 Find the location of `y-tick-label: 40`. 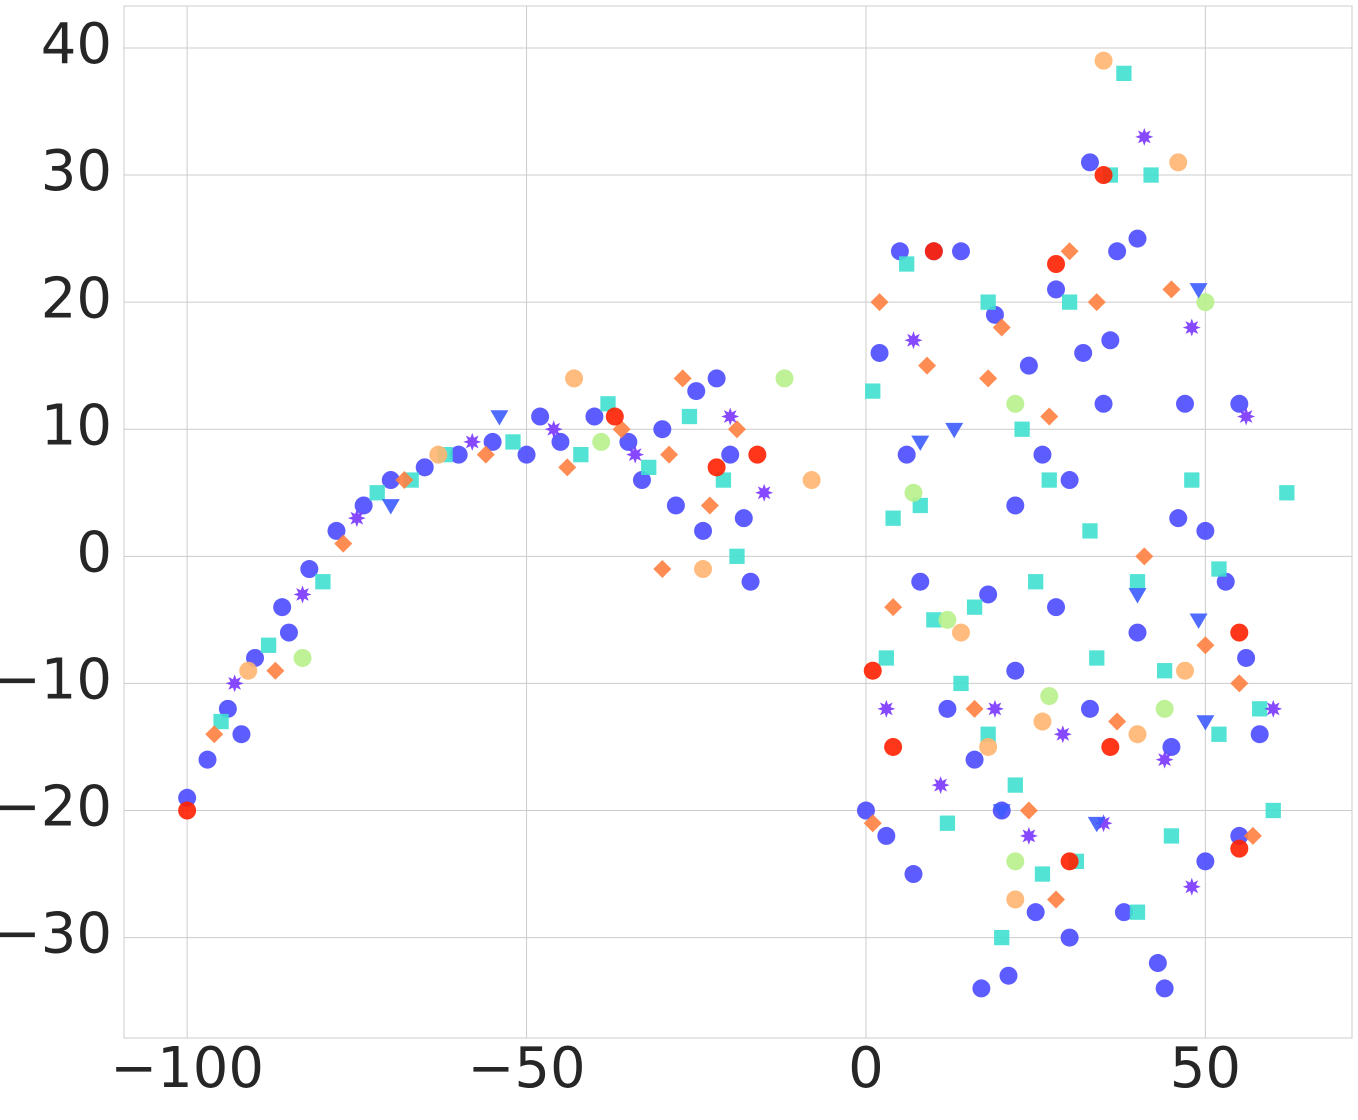

y-tick-label: 40 is located at coordinates (76, 44).